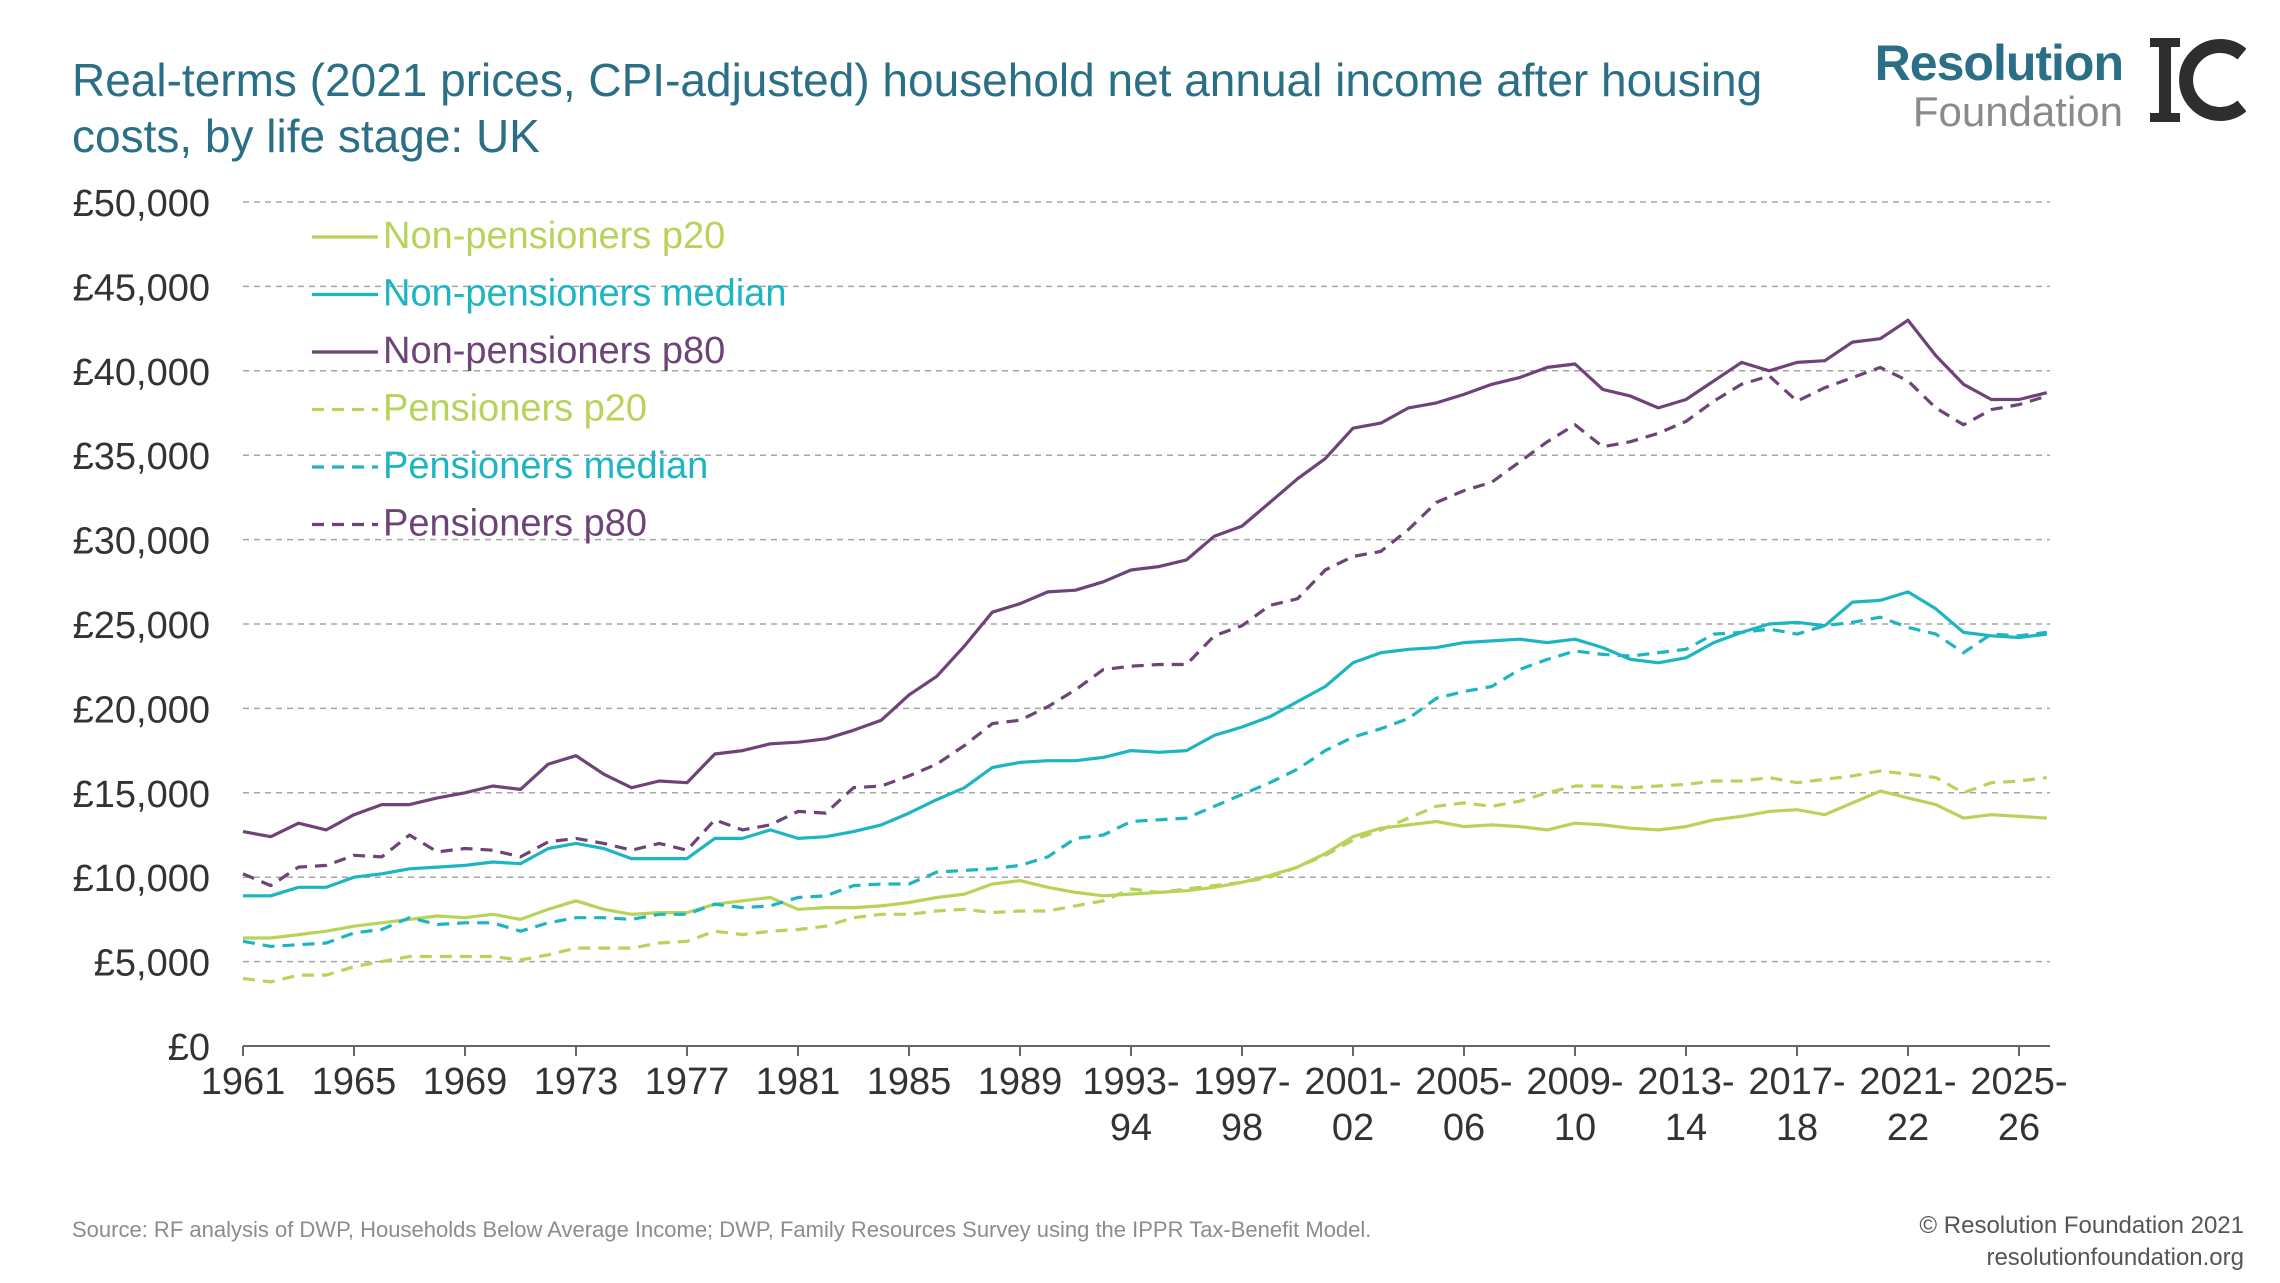  What do you see at coordinates (554, 236) in the screenshot?
I see `legend-label: Non-pensioners p20` at bounding box center [554, 236].